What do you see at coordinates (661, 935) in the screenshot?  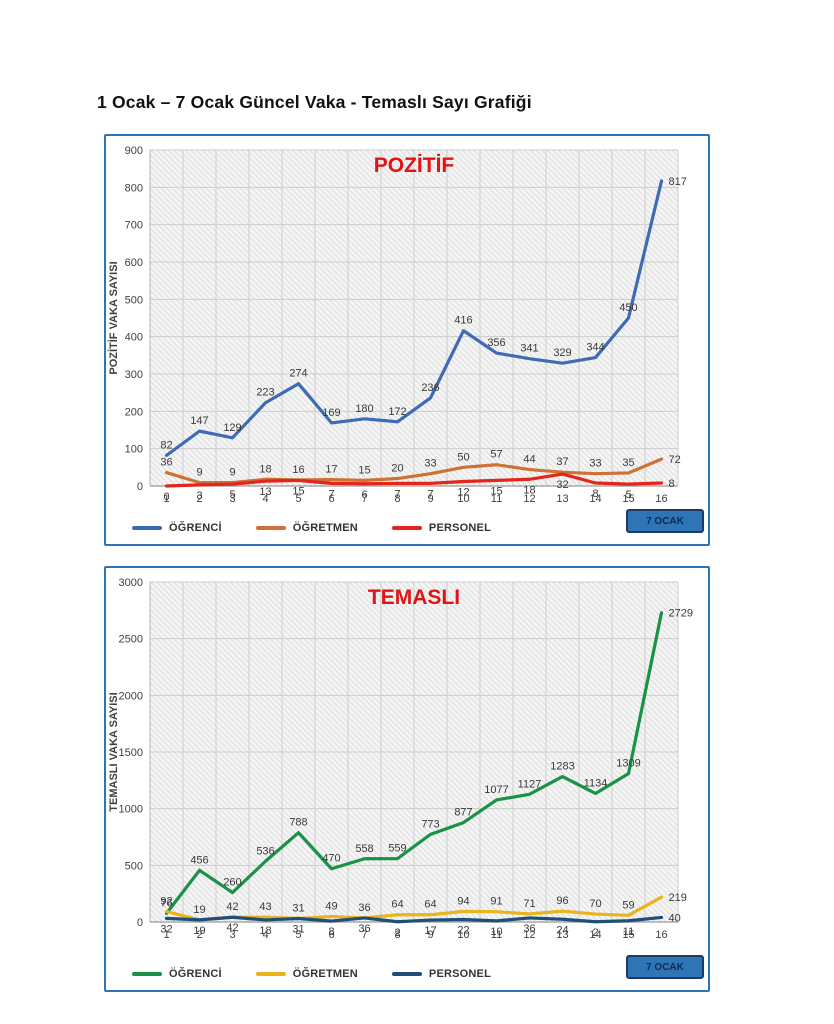 I see `x-tick-label: 16` at bounding box center [661, 935].